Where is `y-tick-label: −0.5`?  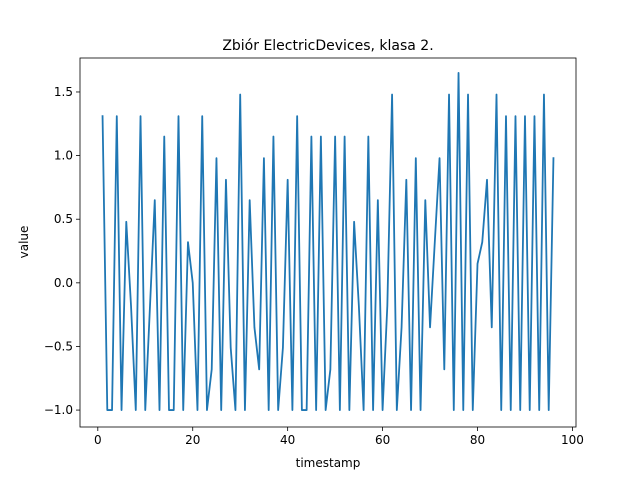
y-tick-label: −0.5 is located at coordinates (58, 346).